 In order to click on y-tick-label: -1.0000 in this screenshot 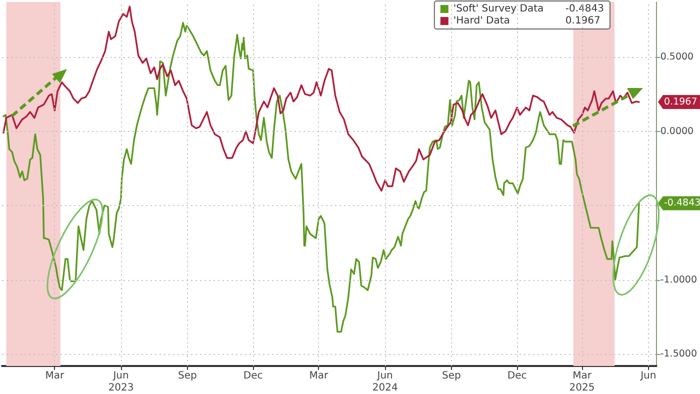, I will do `click(679, 280)`.